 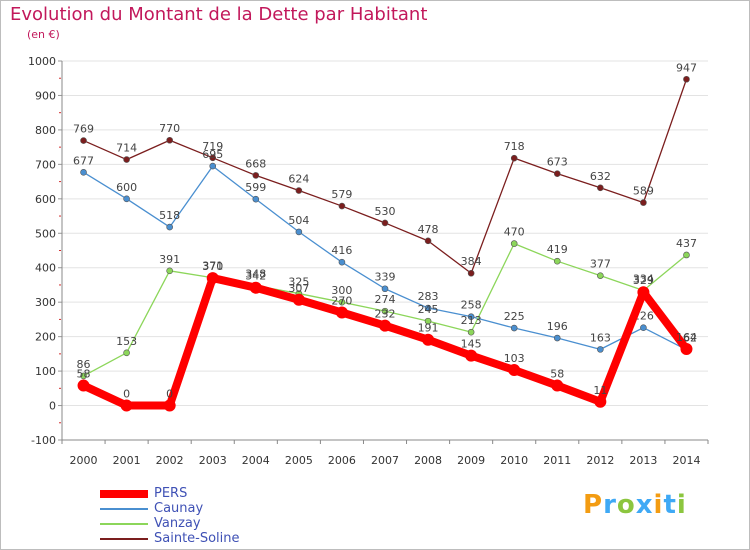 What do you see at coordinates (45, 302) in the screenshot?
I see `y-tick-label: 300` at bounding box center [45, 302].